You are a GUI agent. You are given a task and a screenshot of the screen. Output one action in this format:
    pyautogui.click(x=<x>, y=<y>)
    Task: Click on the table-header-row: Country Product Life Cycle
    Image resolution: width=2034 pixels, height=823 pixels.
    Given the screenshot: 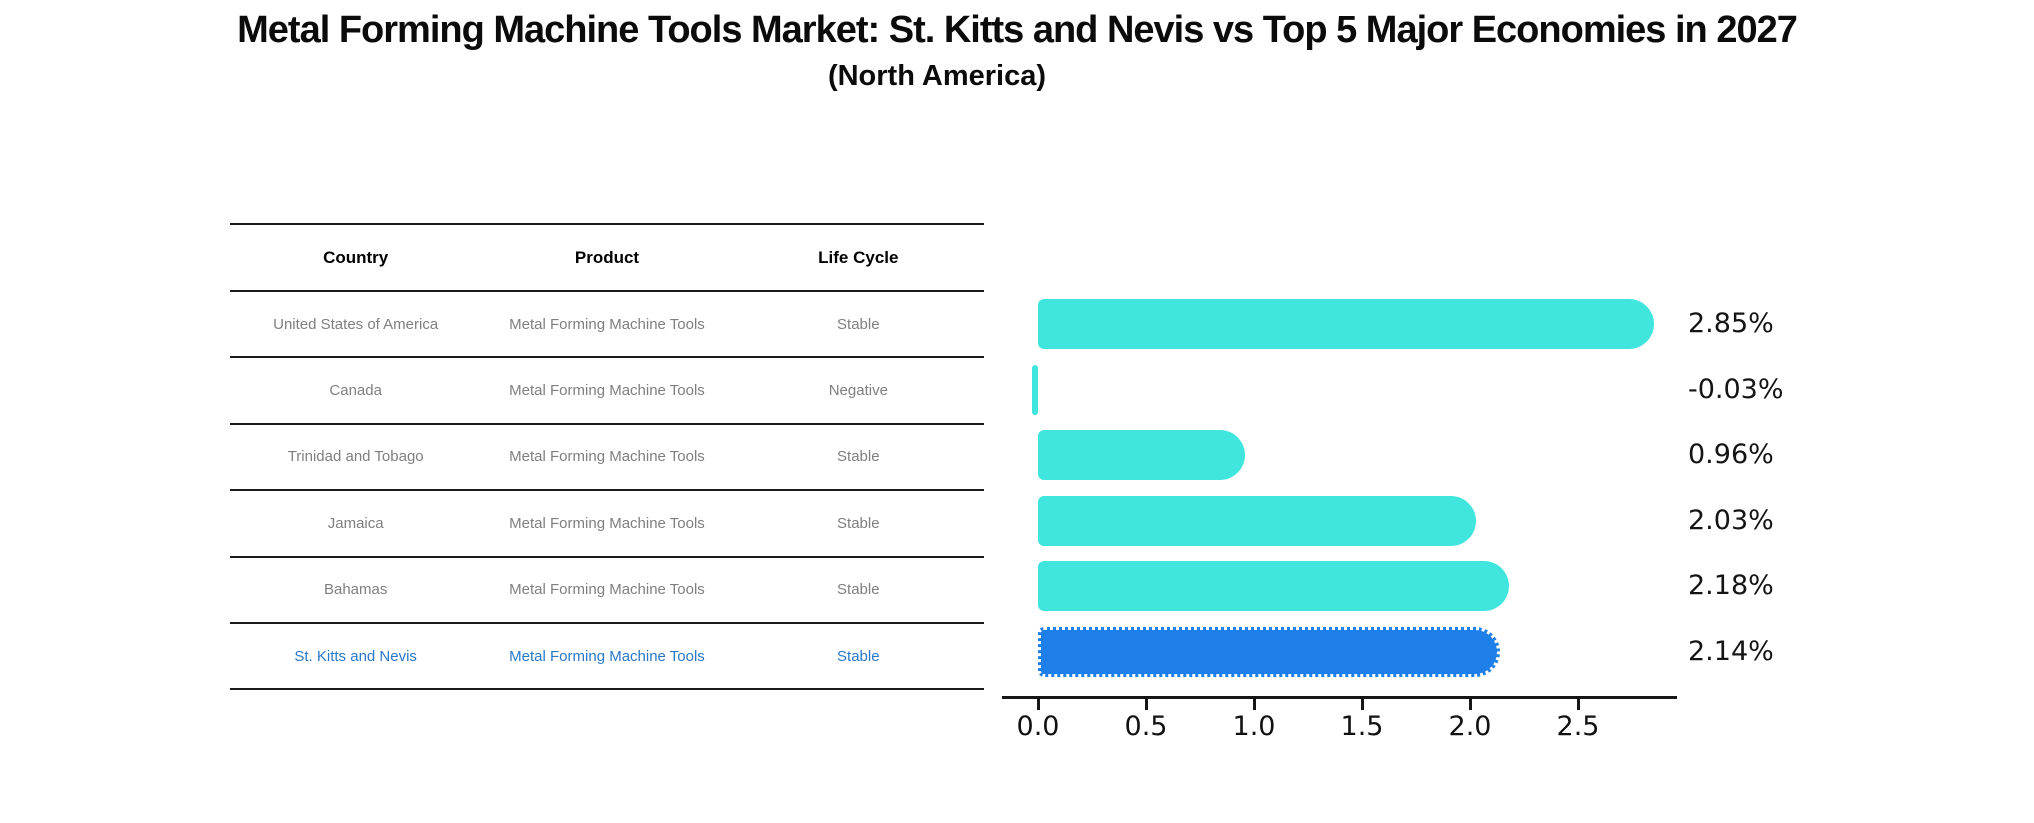 What is the action you would take?
    pyautogui.click(x=607, y=257)
    